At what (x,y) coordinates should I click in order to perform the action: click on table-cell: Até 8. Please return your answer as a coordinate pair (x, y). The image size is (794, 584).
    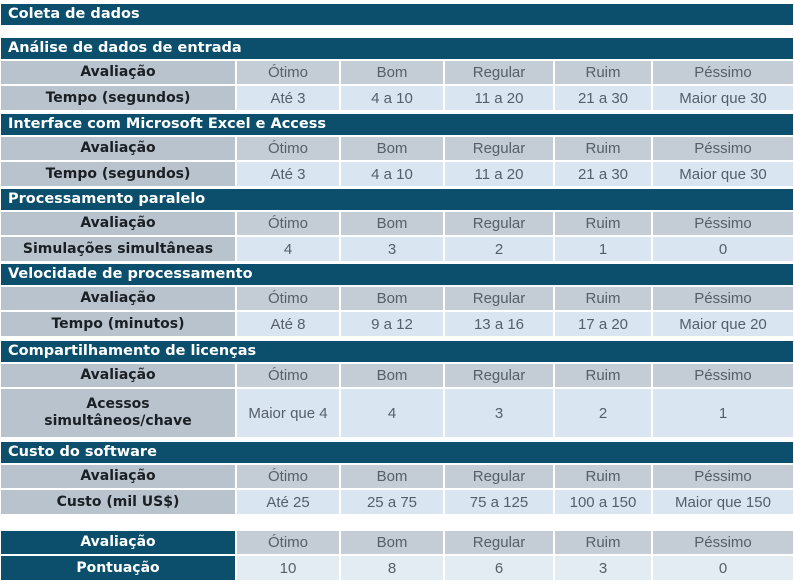
    Looking at the image, I should click on (289, 325).